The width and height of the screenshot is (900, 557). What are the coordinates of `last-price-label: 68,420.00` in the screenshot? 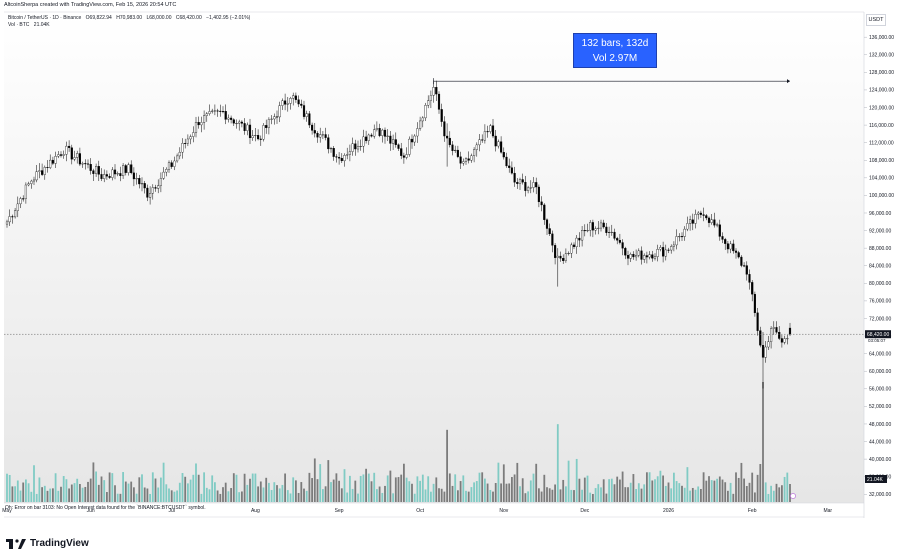 It's located at (878, 335).